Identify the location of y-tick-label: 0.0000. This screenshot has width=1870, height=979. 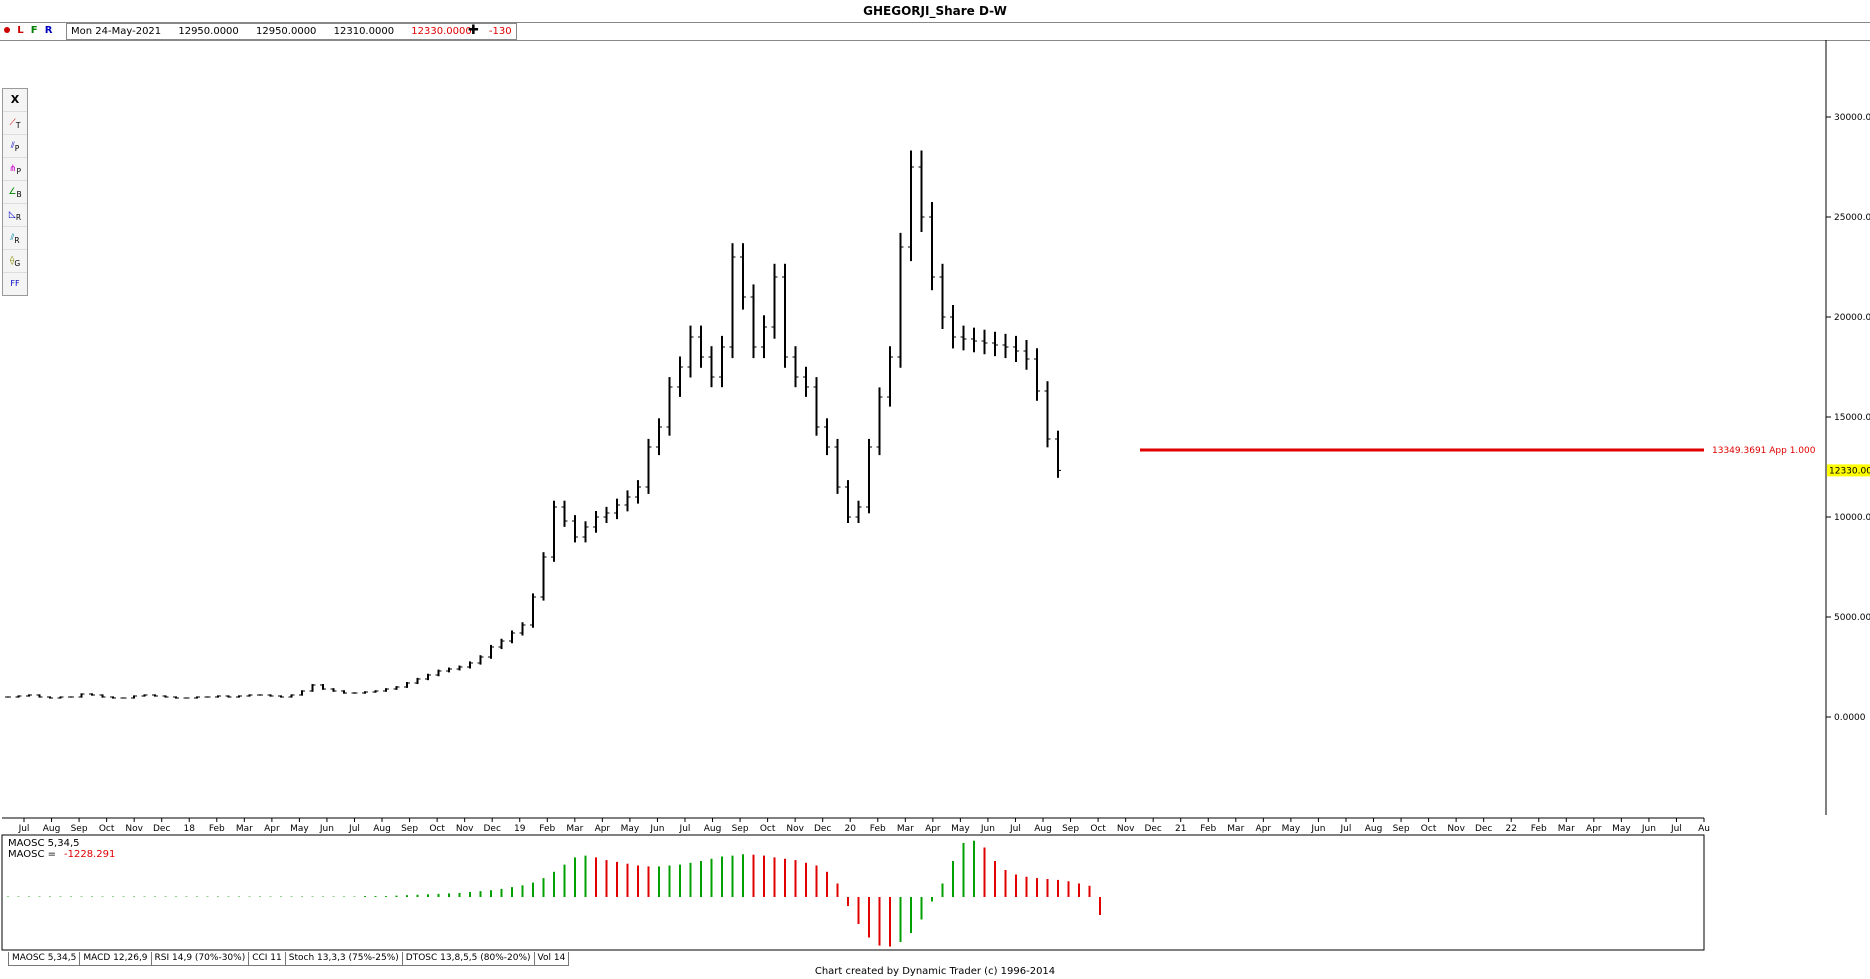
(1850, 718).